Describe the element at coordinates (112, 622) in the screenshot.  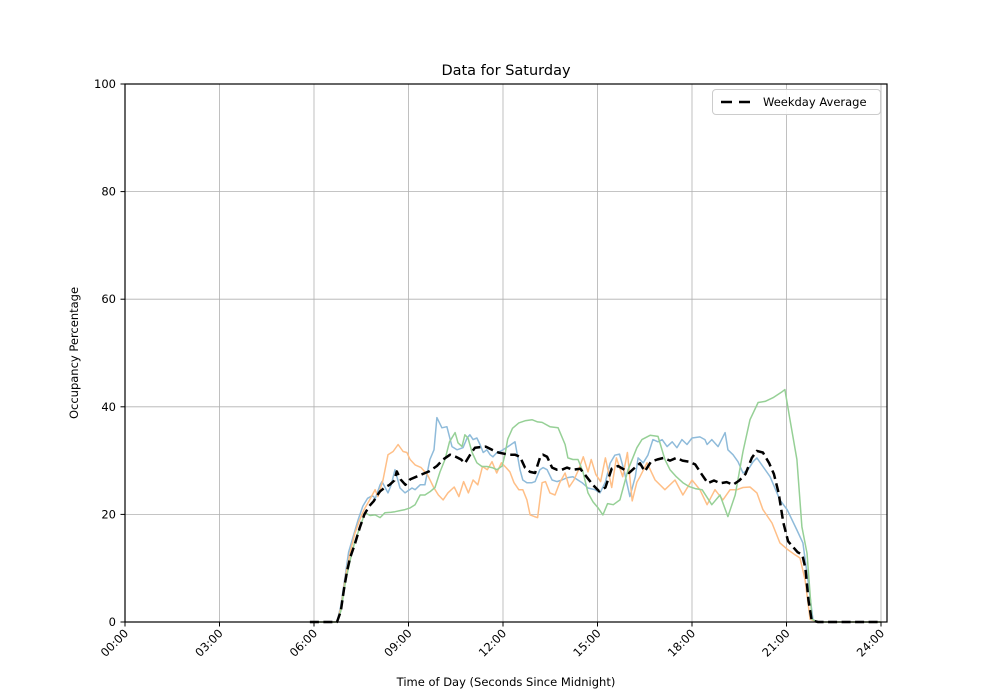
I see `y-tick-label: 0` at that location.